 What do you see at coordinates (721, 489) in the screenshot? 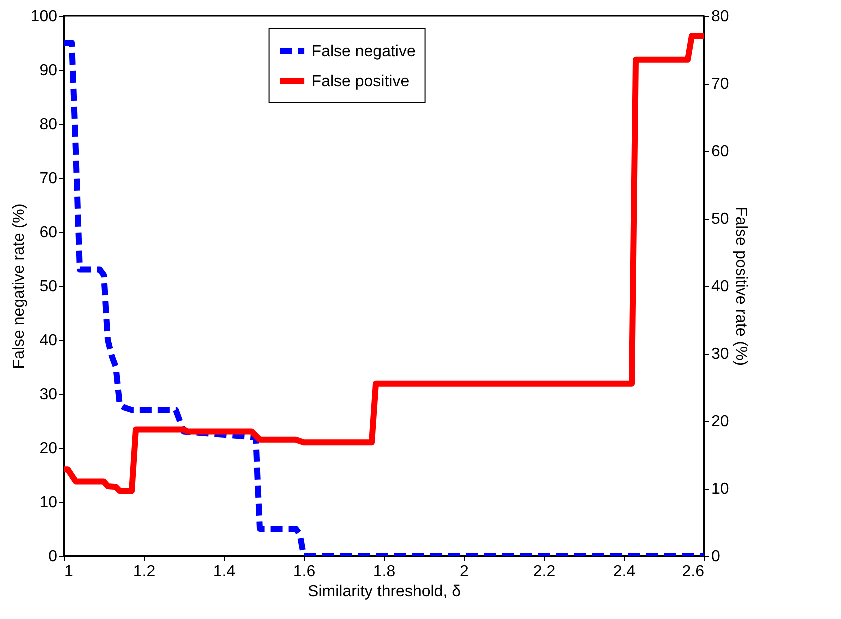
I see `y2-tick-label: 10` at bounding box center [721, 489].